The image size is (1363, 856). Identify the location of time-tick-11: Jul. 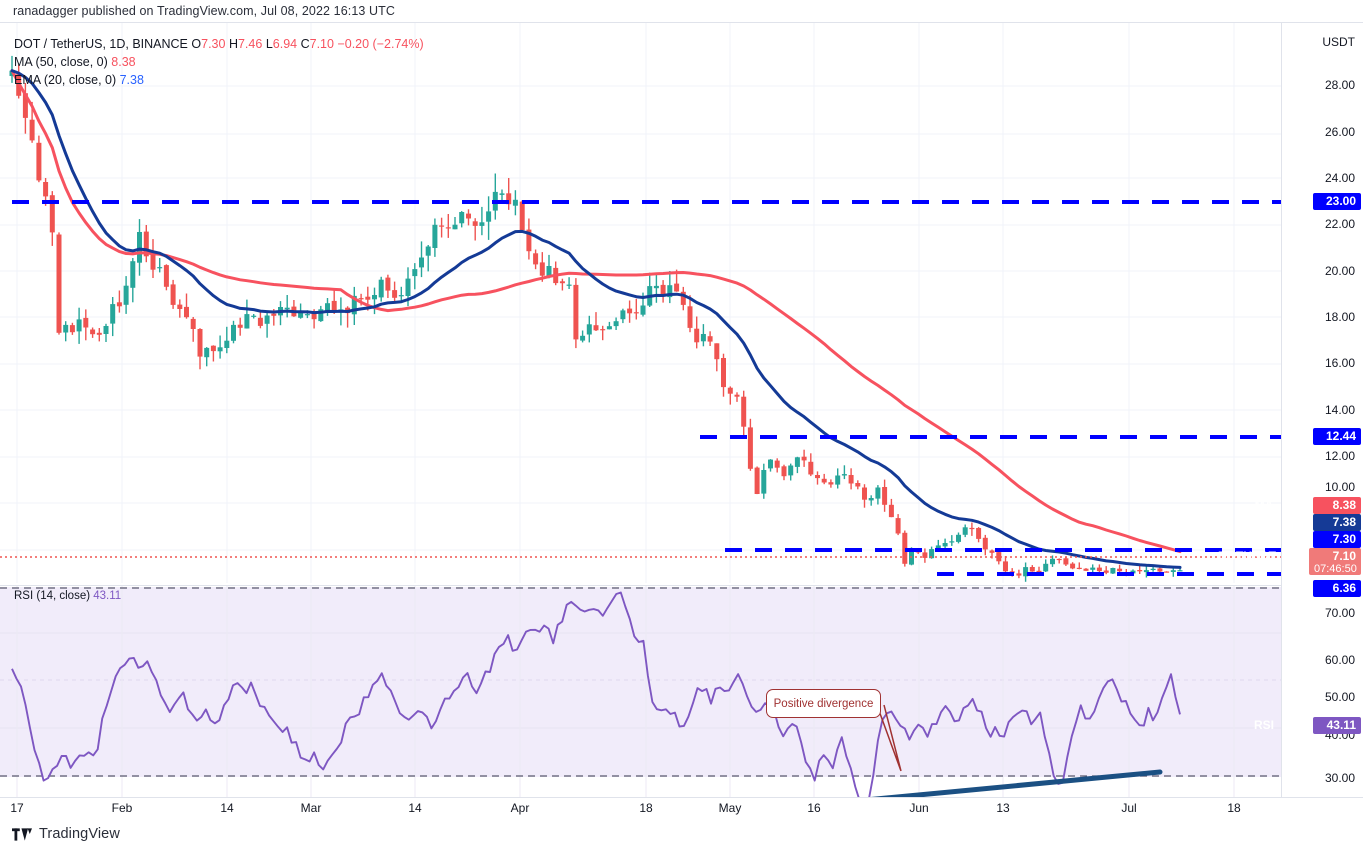
(1129, 808).